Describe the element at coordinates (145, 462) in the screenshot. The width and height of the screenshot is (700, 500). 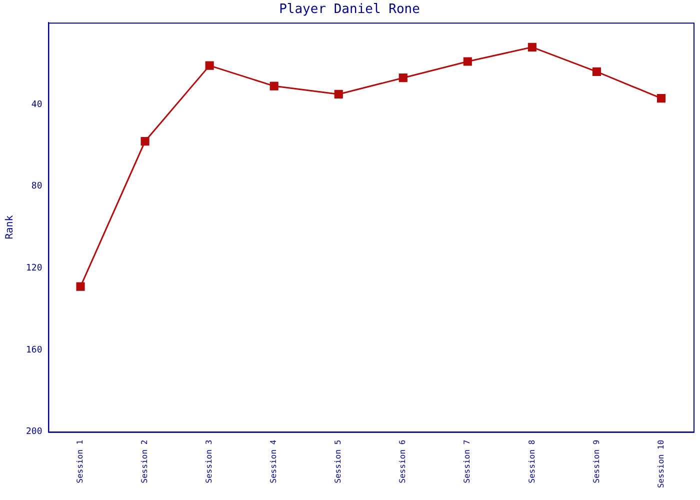
I see `x-tick-label: Session 2` at that location.